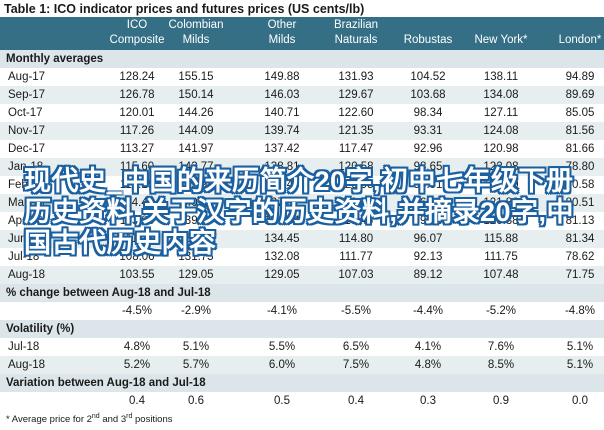 This screenshot has width=604, height=430. What do you see at coordinates (580, 239) in the screenshot?
I see `table-cell: 81.34` at bounding box center [580, 239].